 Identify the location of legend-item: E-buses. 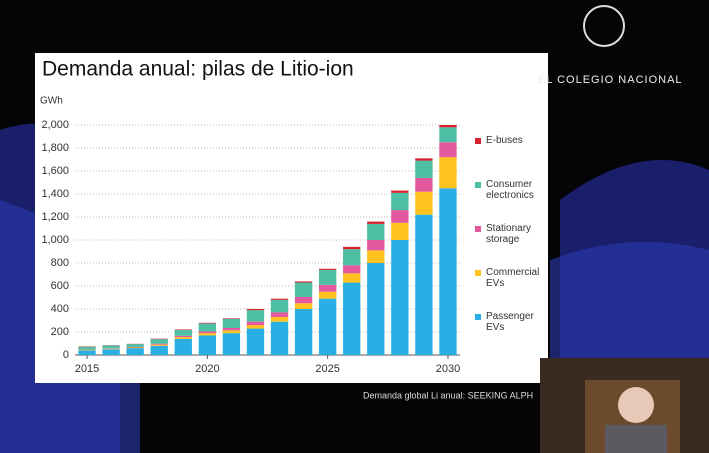
(511, 140).